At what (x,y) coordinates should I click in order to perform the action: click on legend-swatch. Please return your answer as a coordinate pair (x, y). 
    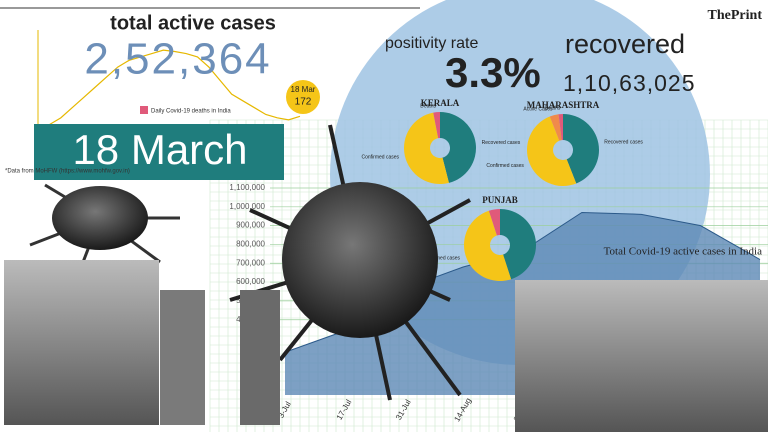
    Looking at the image, I should click on (144, 110).